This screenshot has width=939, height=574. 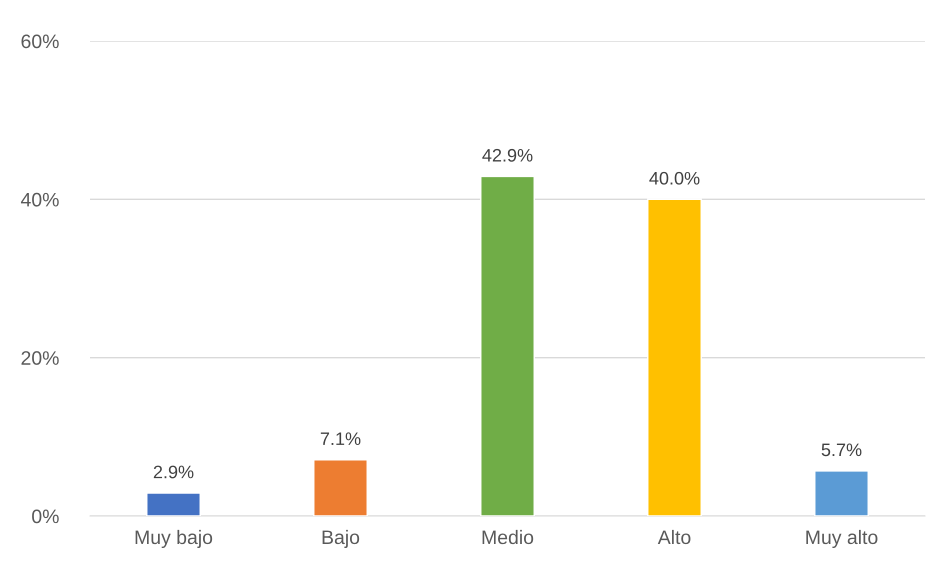 I want to click on x-tick-label: Muy bajo, so click(x=174, y=539).